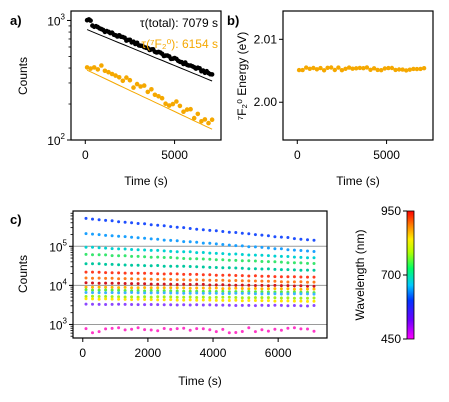 Image resolution: width=449 pixels, height=402 pixels. I want to click on panel-b-ylabel: ⁷F₂⁰ Energy (eV), so click(242, 76).